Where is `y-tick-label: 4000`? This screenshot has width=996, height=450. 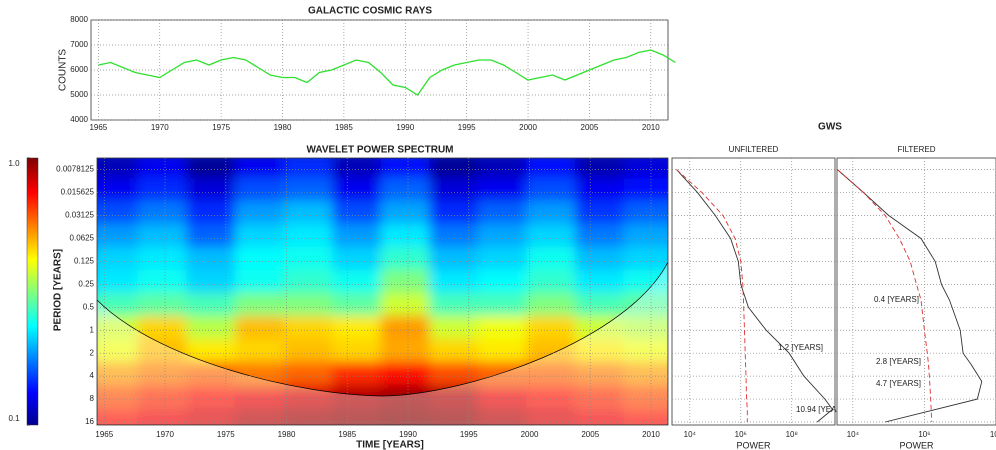
y-tick-label: 4000 is located at coordinates (79, 119).